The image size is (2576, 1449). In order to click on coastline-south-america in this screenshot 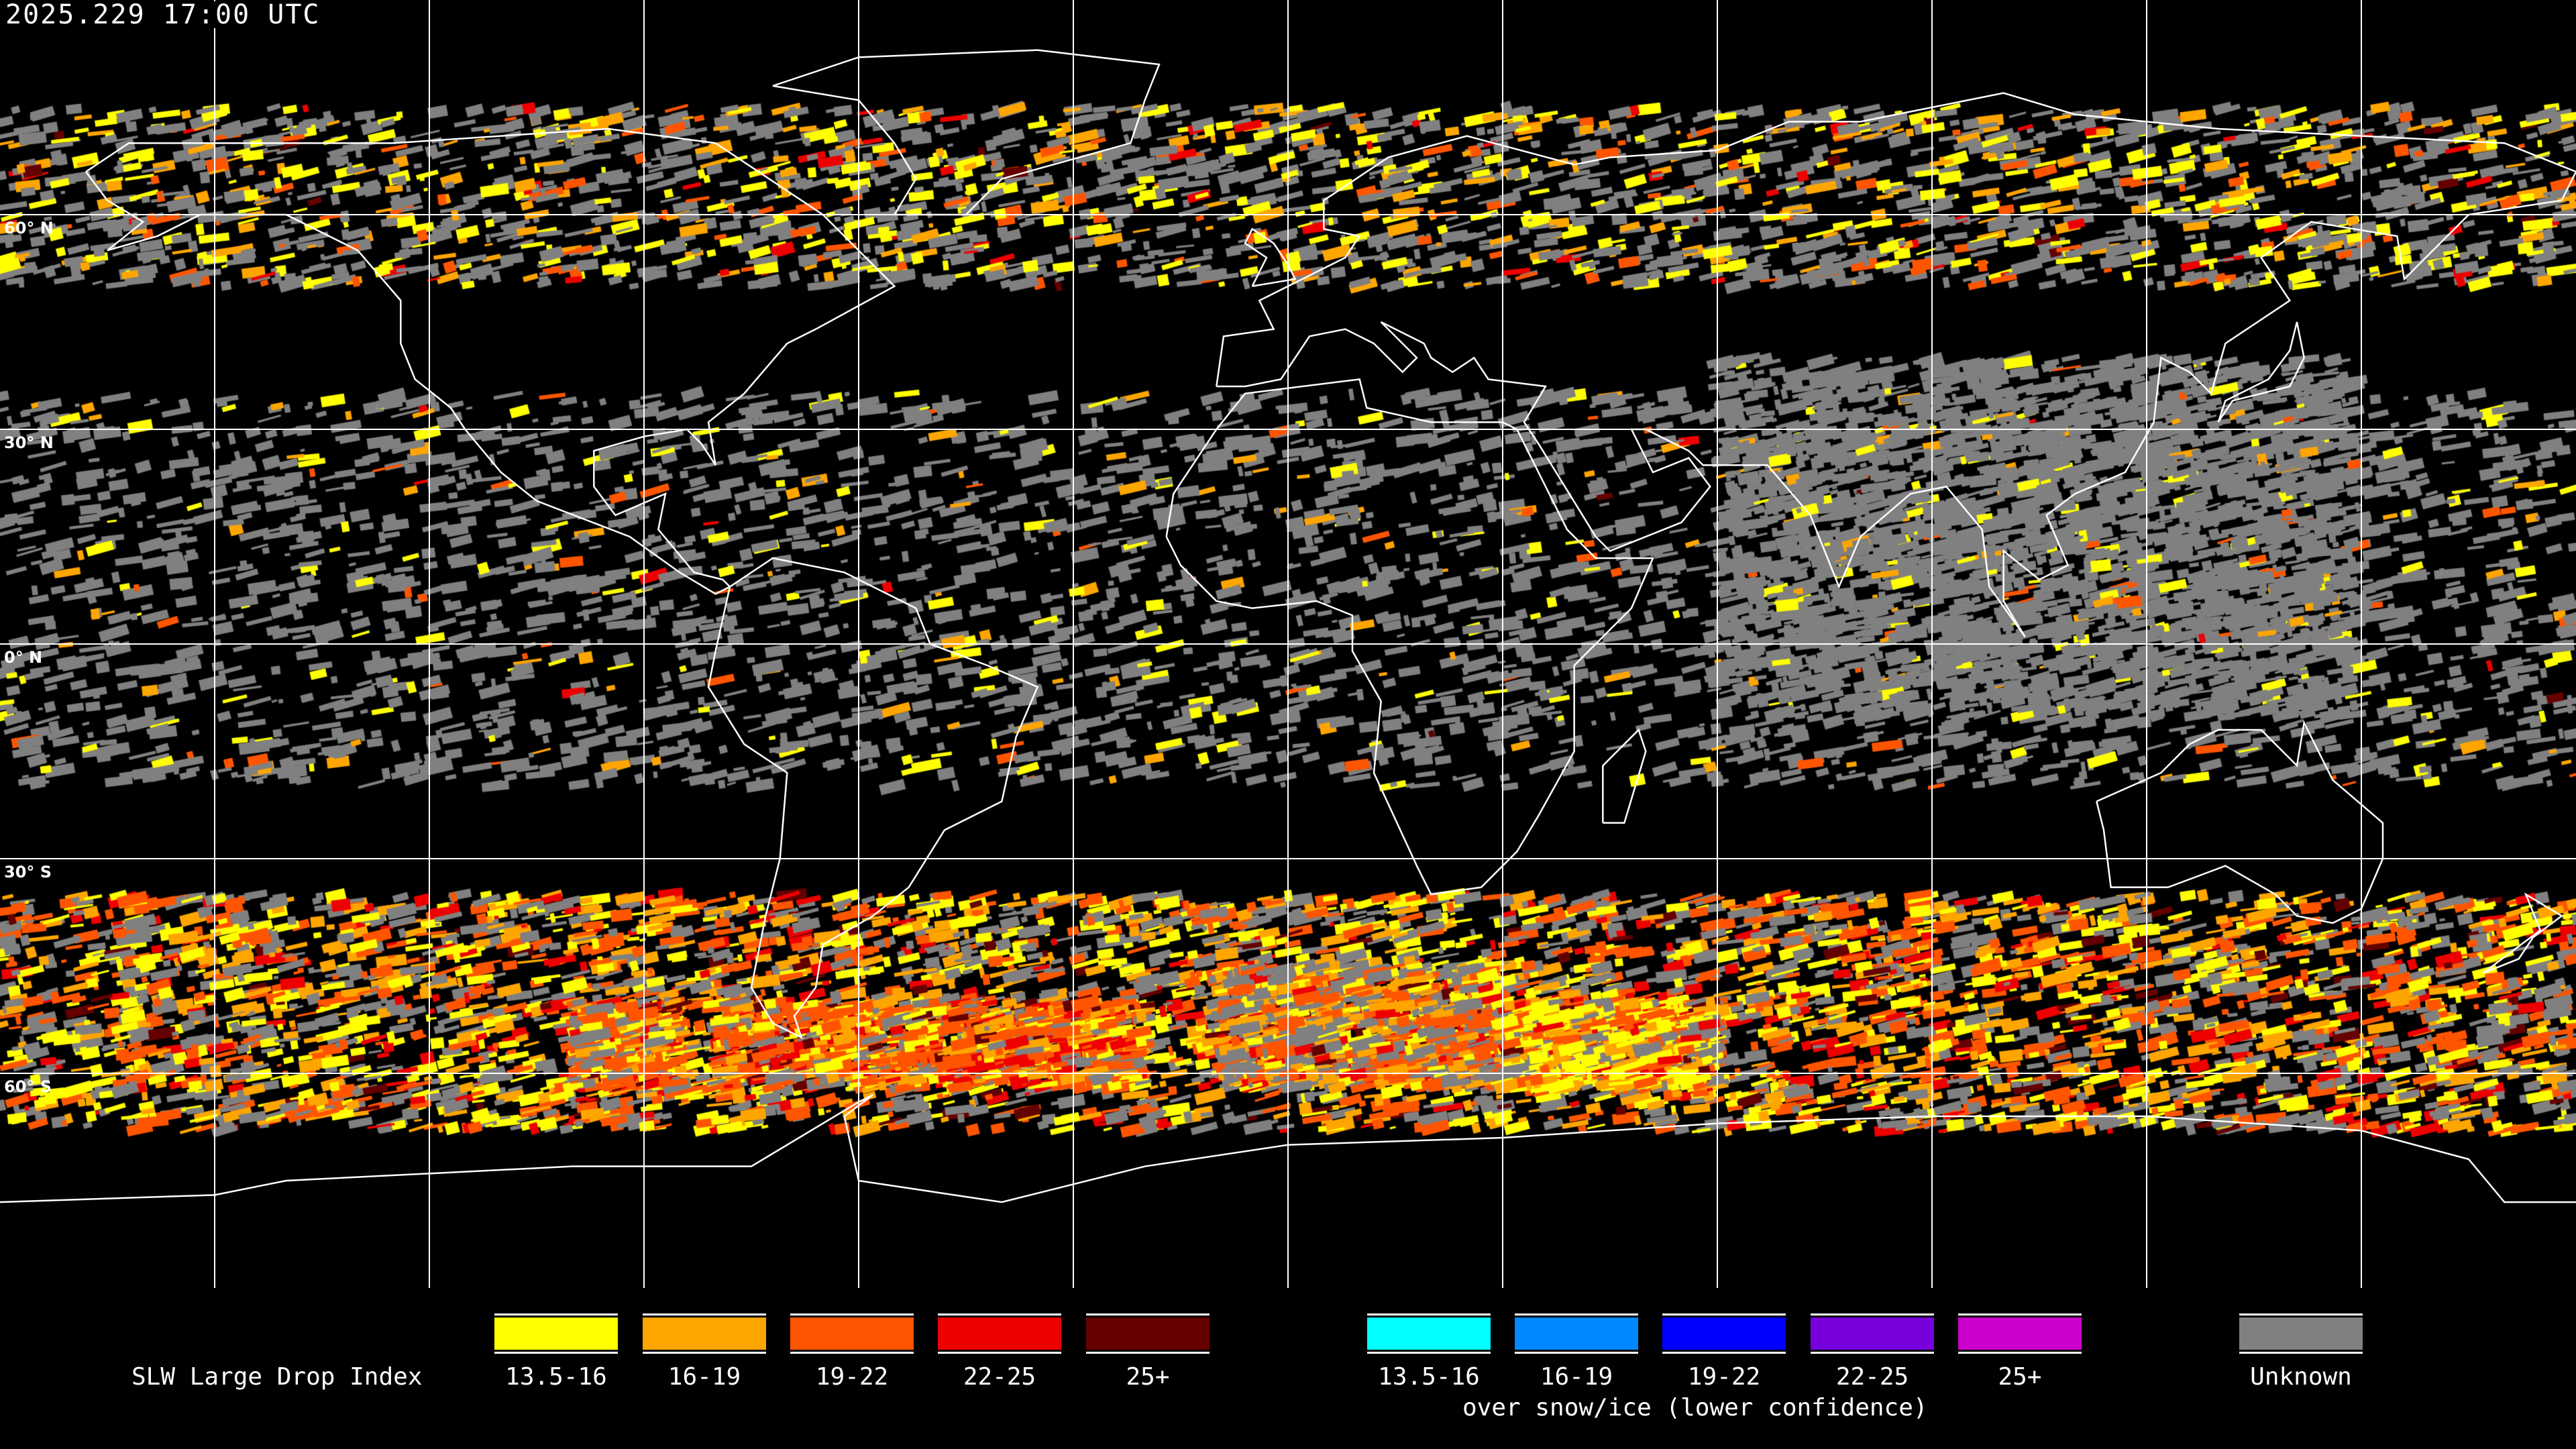, I will do `click(873, 798)`.